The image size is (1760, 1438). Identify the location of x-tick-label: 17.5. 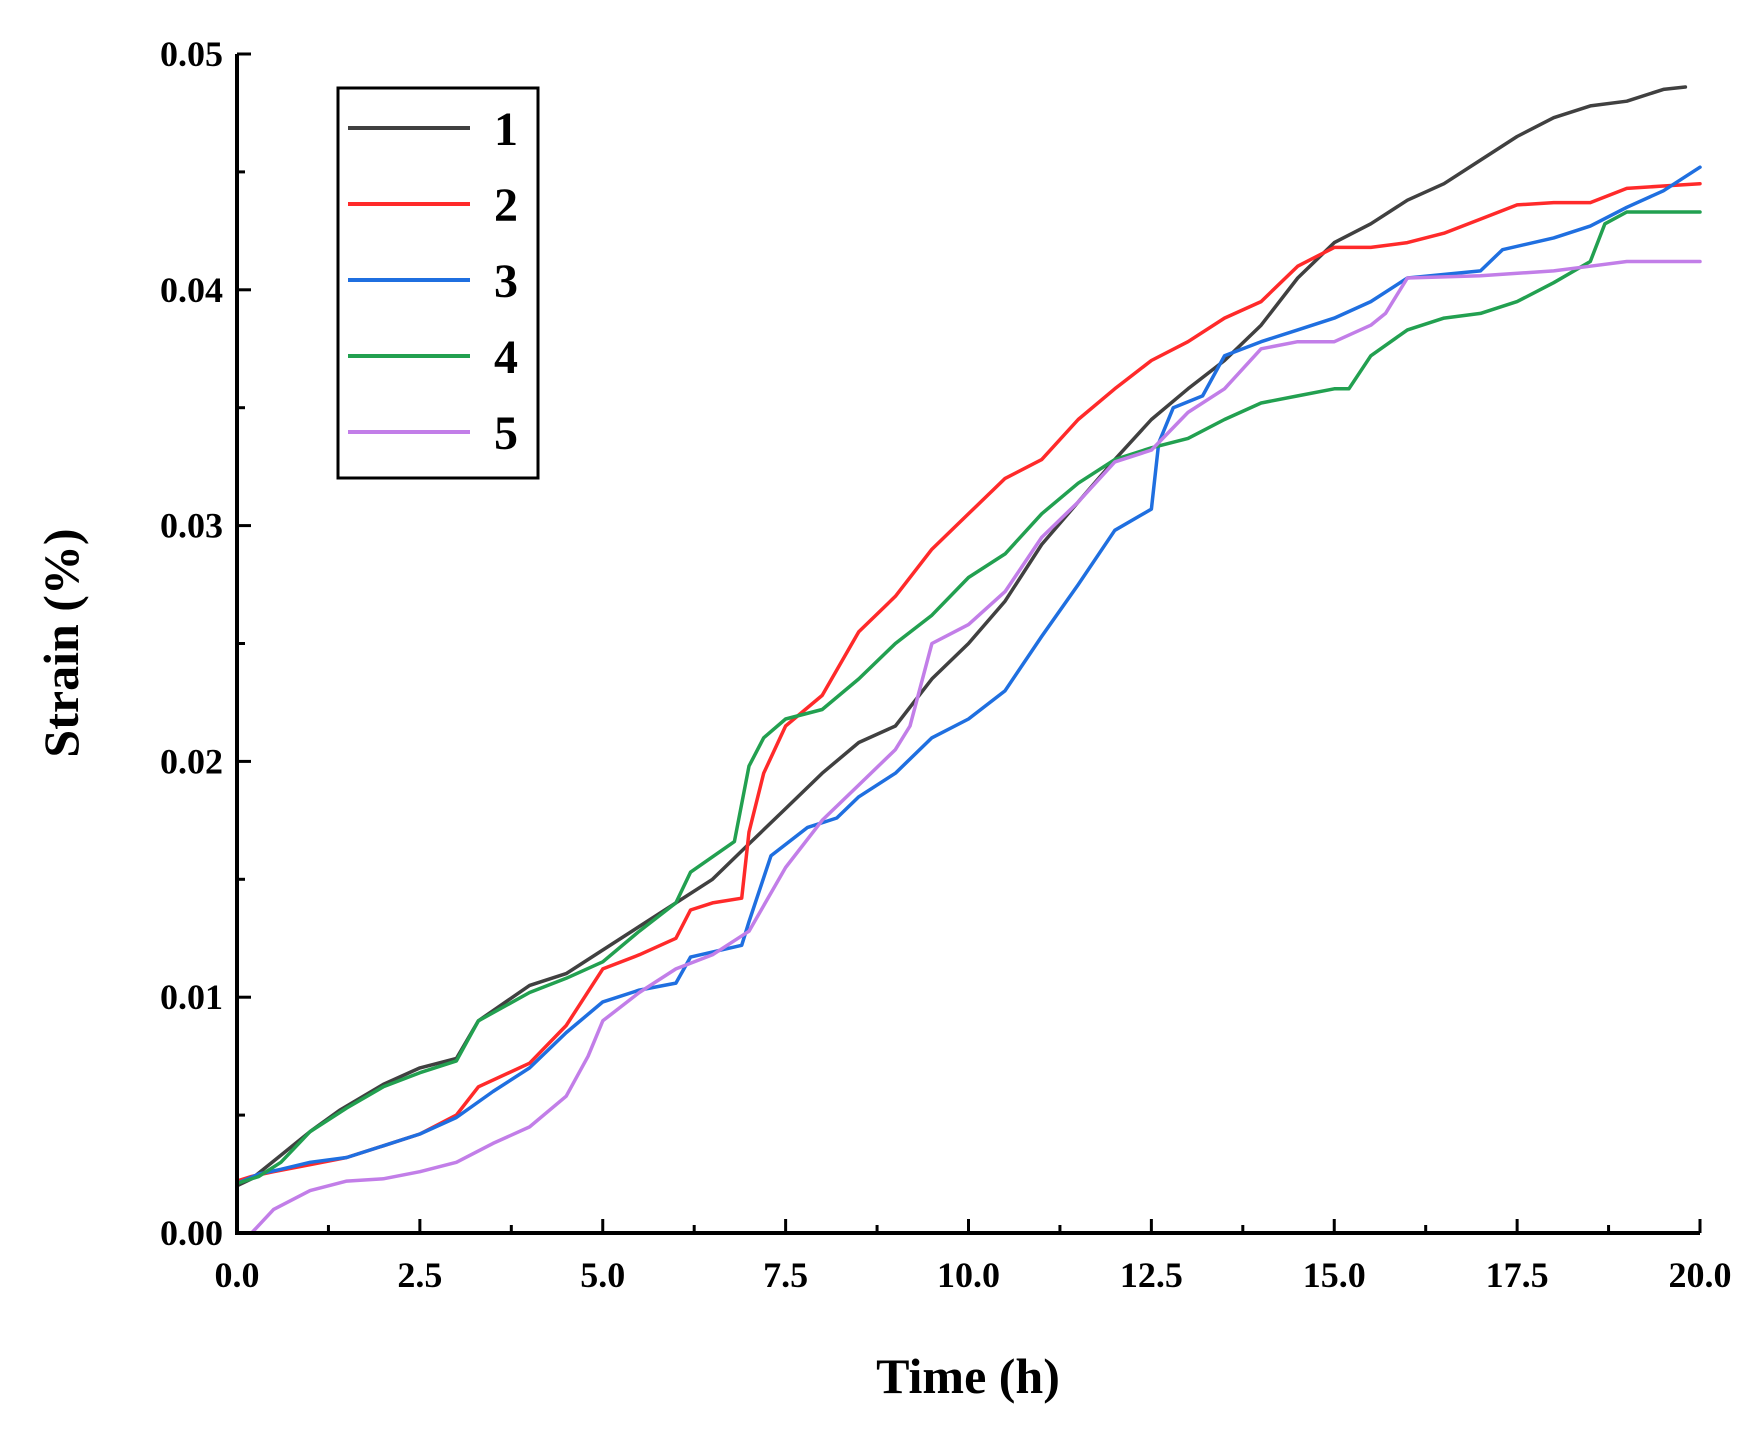
(1517, 1275).